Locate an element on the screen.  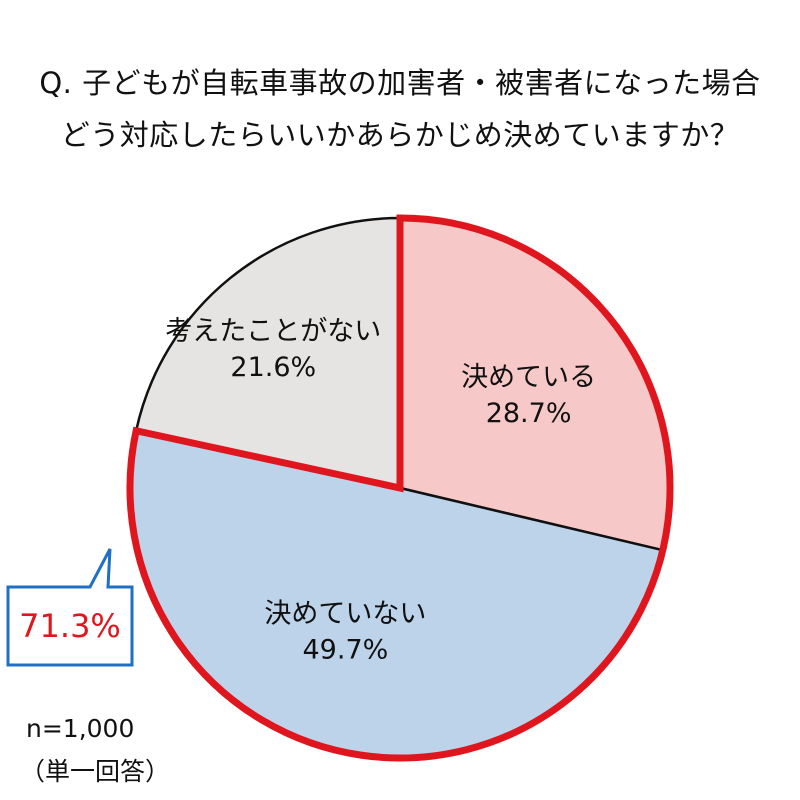
callout-box is located at coordinates (70, 607).